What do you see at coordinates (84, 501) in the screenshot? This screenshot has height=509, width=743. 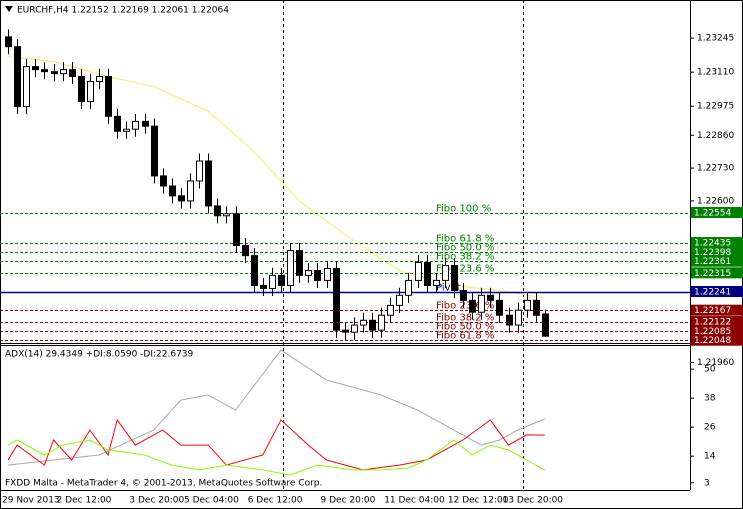 I see `x-tick-label: 2 Dec 12:00` at bounding box center [84, 501].